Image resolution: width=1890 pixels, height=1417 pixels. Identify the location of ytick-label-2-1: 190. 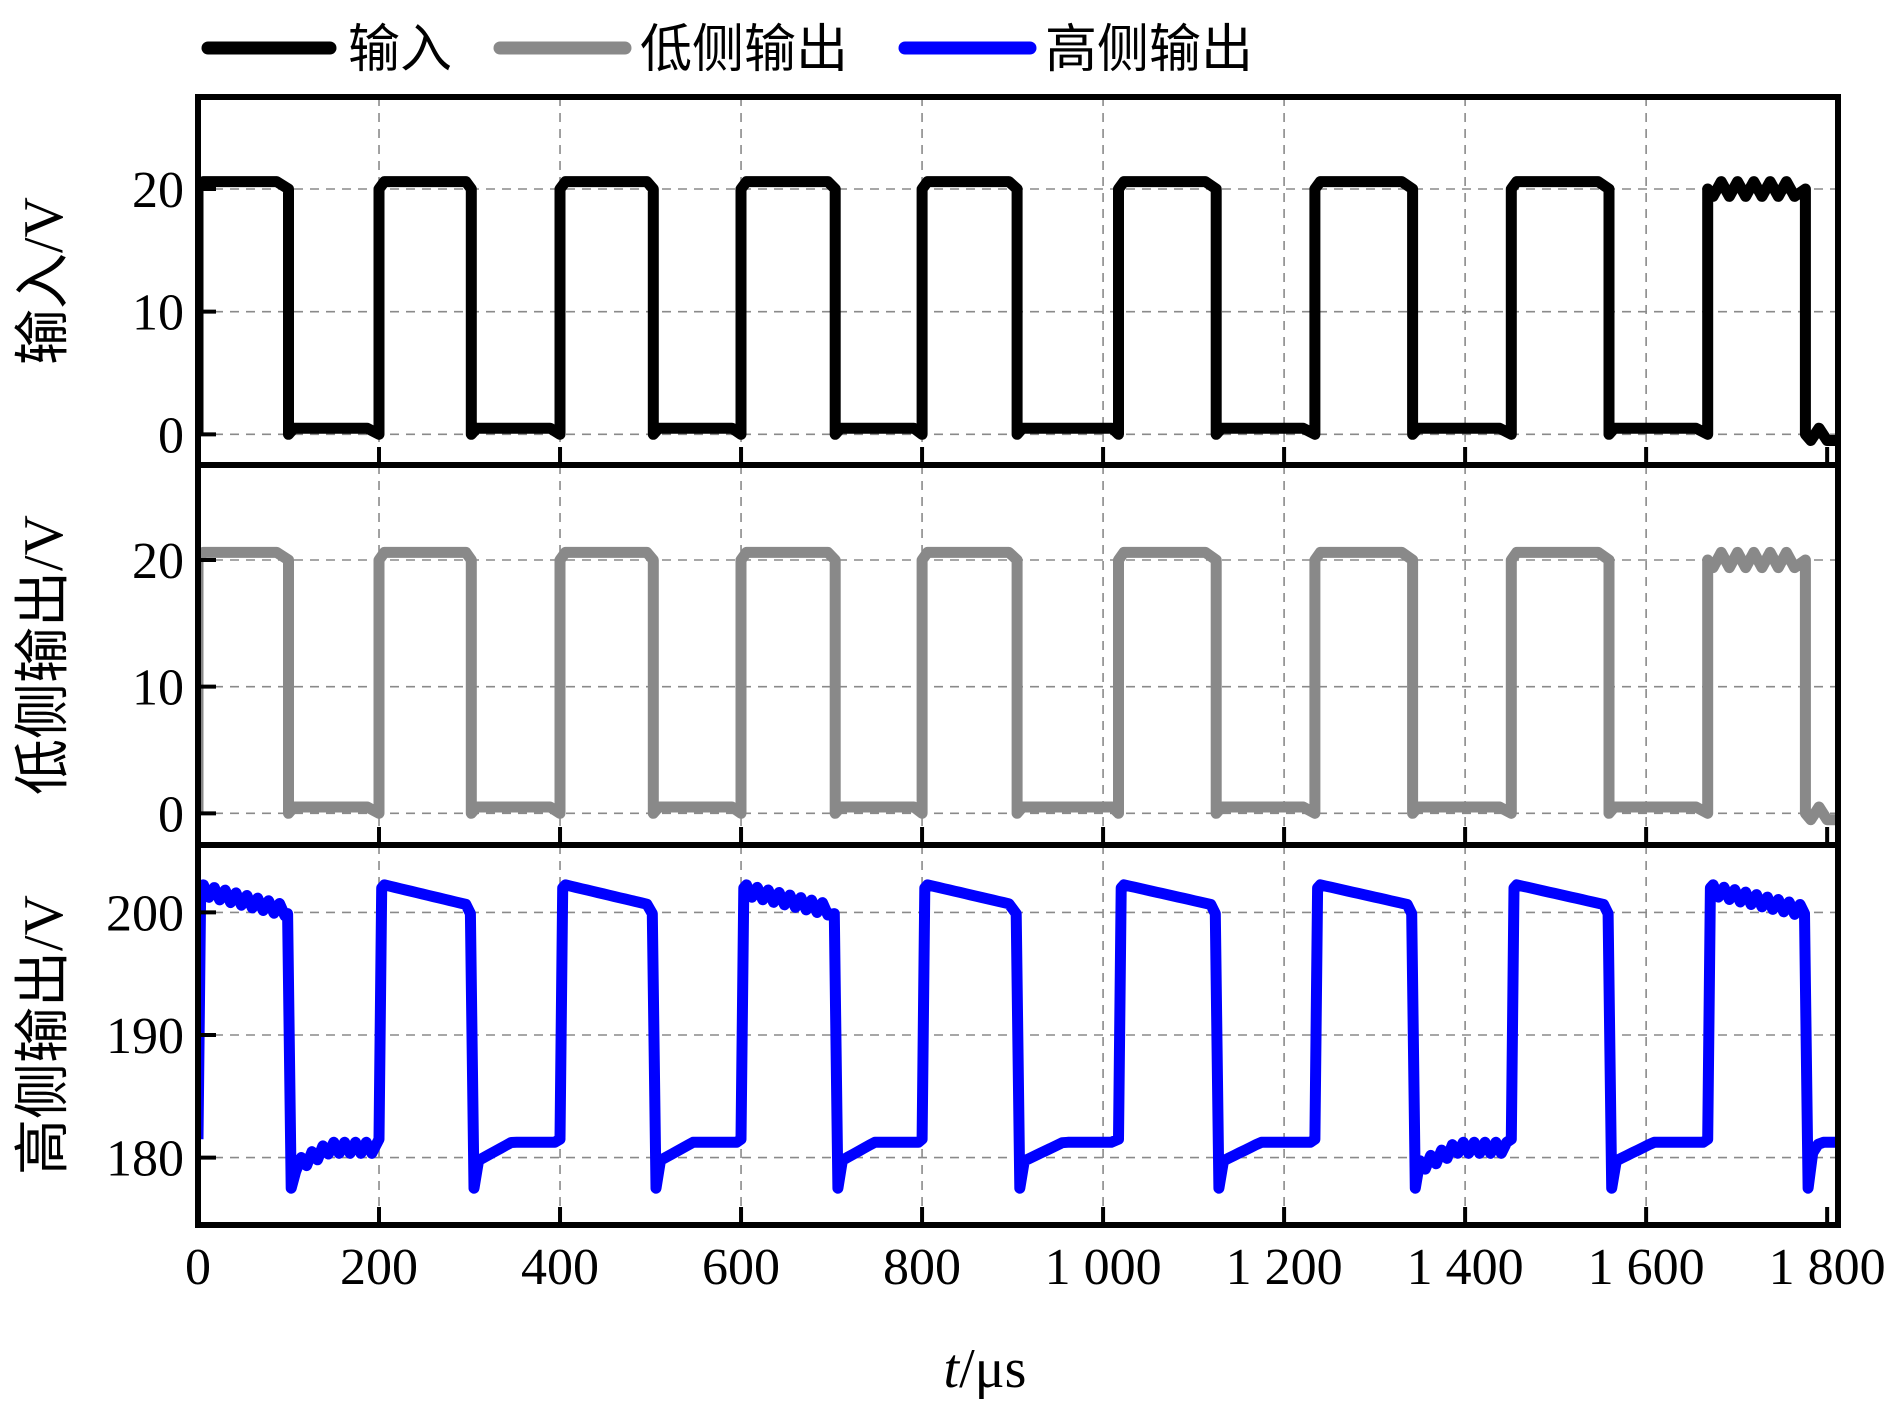
(145, 1036).